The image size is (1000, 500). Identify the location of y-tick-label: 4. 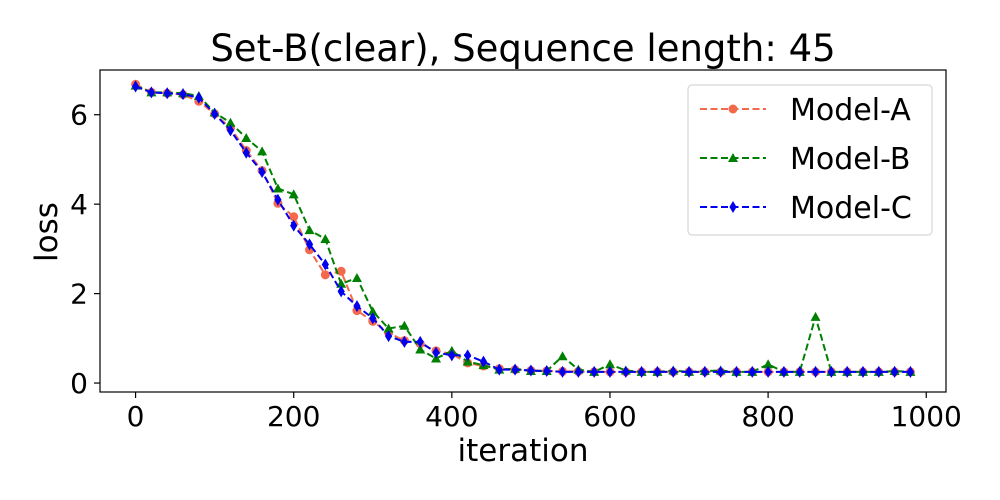
(79, 204).